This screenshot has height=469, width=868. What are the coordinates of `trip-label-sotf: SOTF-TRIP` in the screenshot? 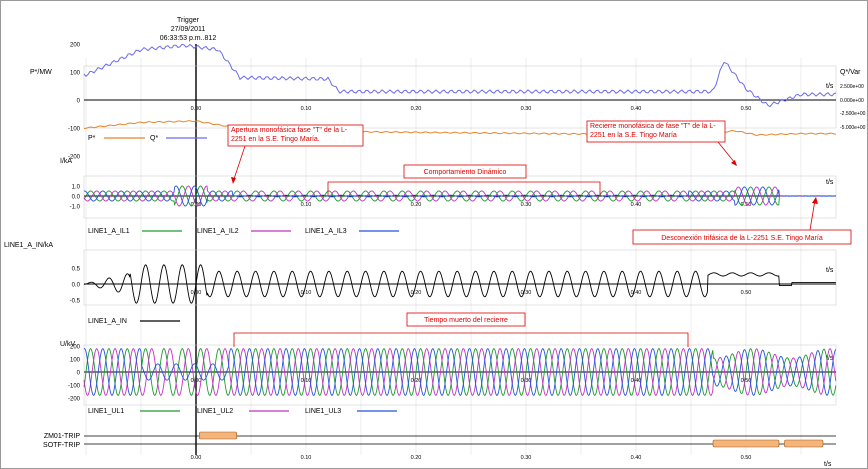 It's located at (61, 445).